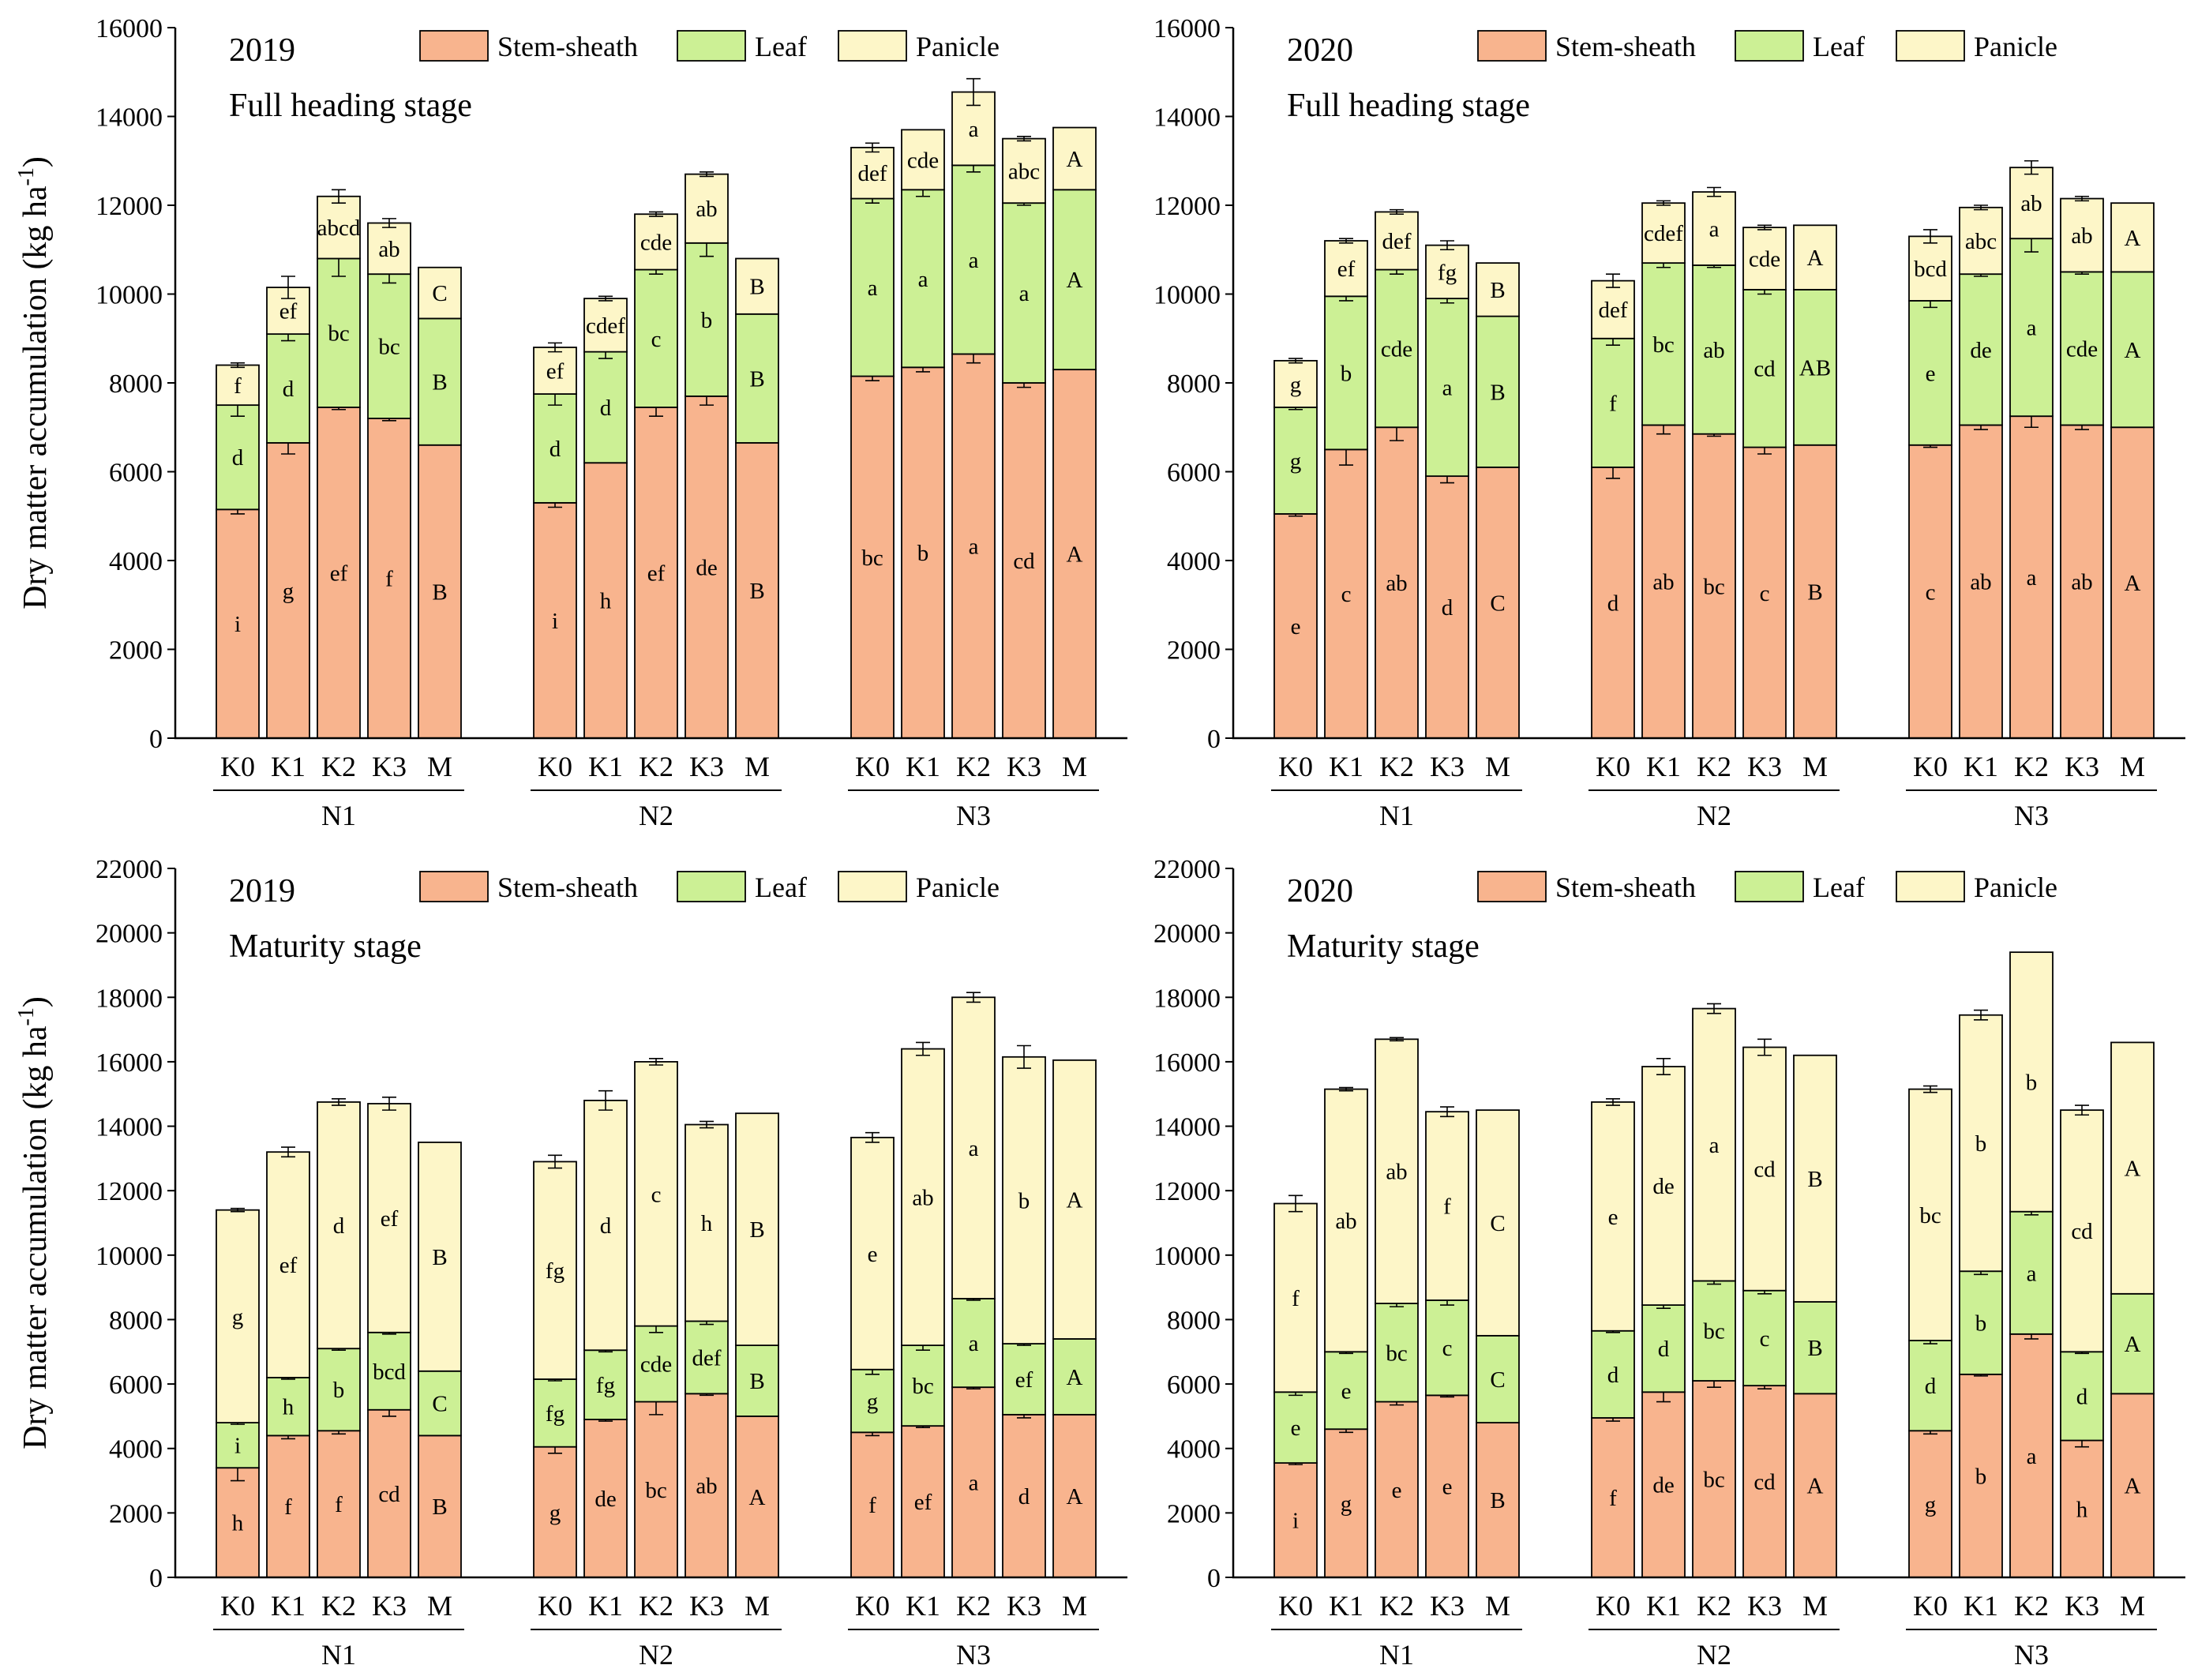 This screenshot has width=2198, height=1680. I want to click on bar-panicle-n1-k2, so click(1397, 1171).